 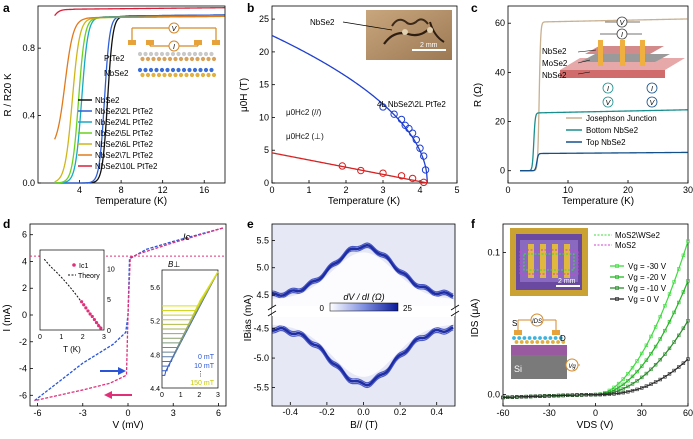 What do you see at coordinates (107, 100) in the screenshot?
I see `legend-label-a-0: NbSe2` at bounding box center [107, 100].